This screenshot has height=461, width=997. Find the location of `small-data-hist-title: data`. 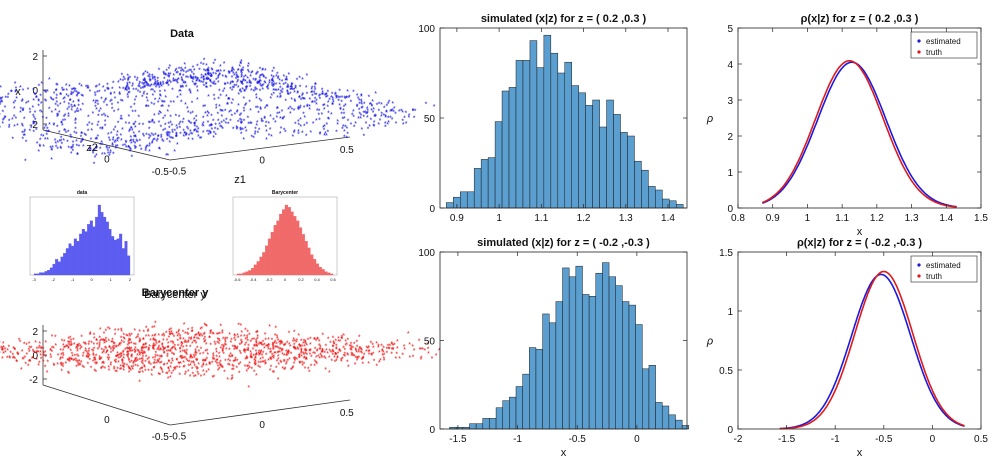

small-data-hist-title: data is located at coordinates (82, 193).